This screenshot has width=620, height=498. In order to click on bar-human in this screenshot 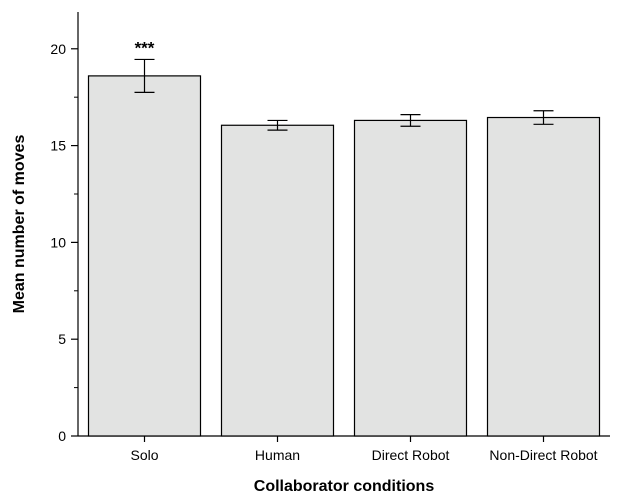, I will do `click(277, 280)`.